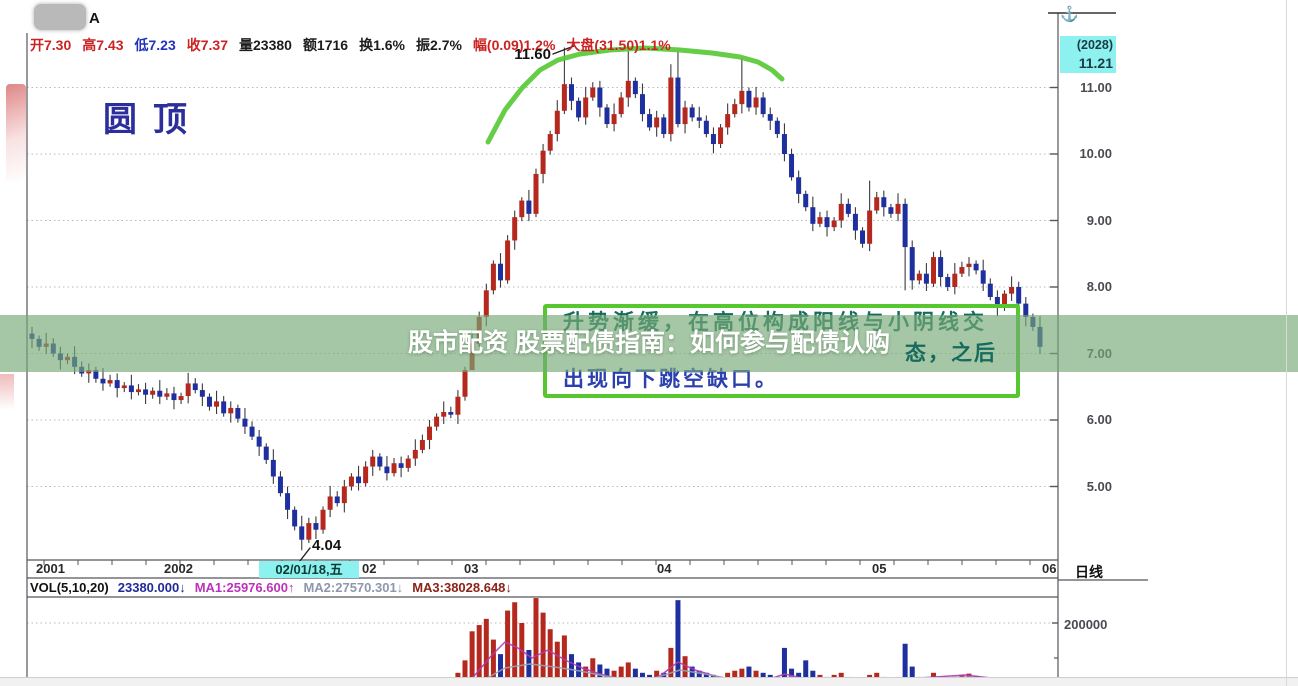  What do you see at coordinates (664, 568) in the screenshot?
I see `time-label-04: 04` at bounding box center [664, 568].